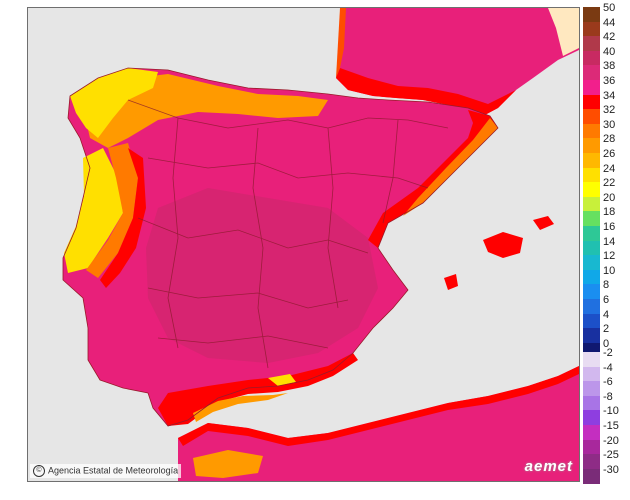  What do you see at coordinates (606, 314) in the screenshot?
I see `legend-tick-label: 4` at bounding box center [606, 314].